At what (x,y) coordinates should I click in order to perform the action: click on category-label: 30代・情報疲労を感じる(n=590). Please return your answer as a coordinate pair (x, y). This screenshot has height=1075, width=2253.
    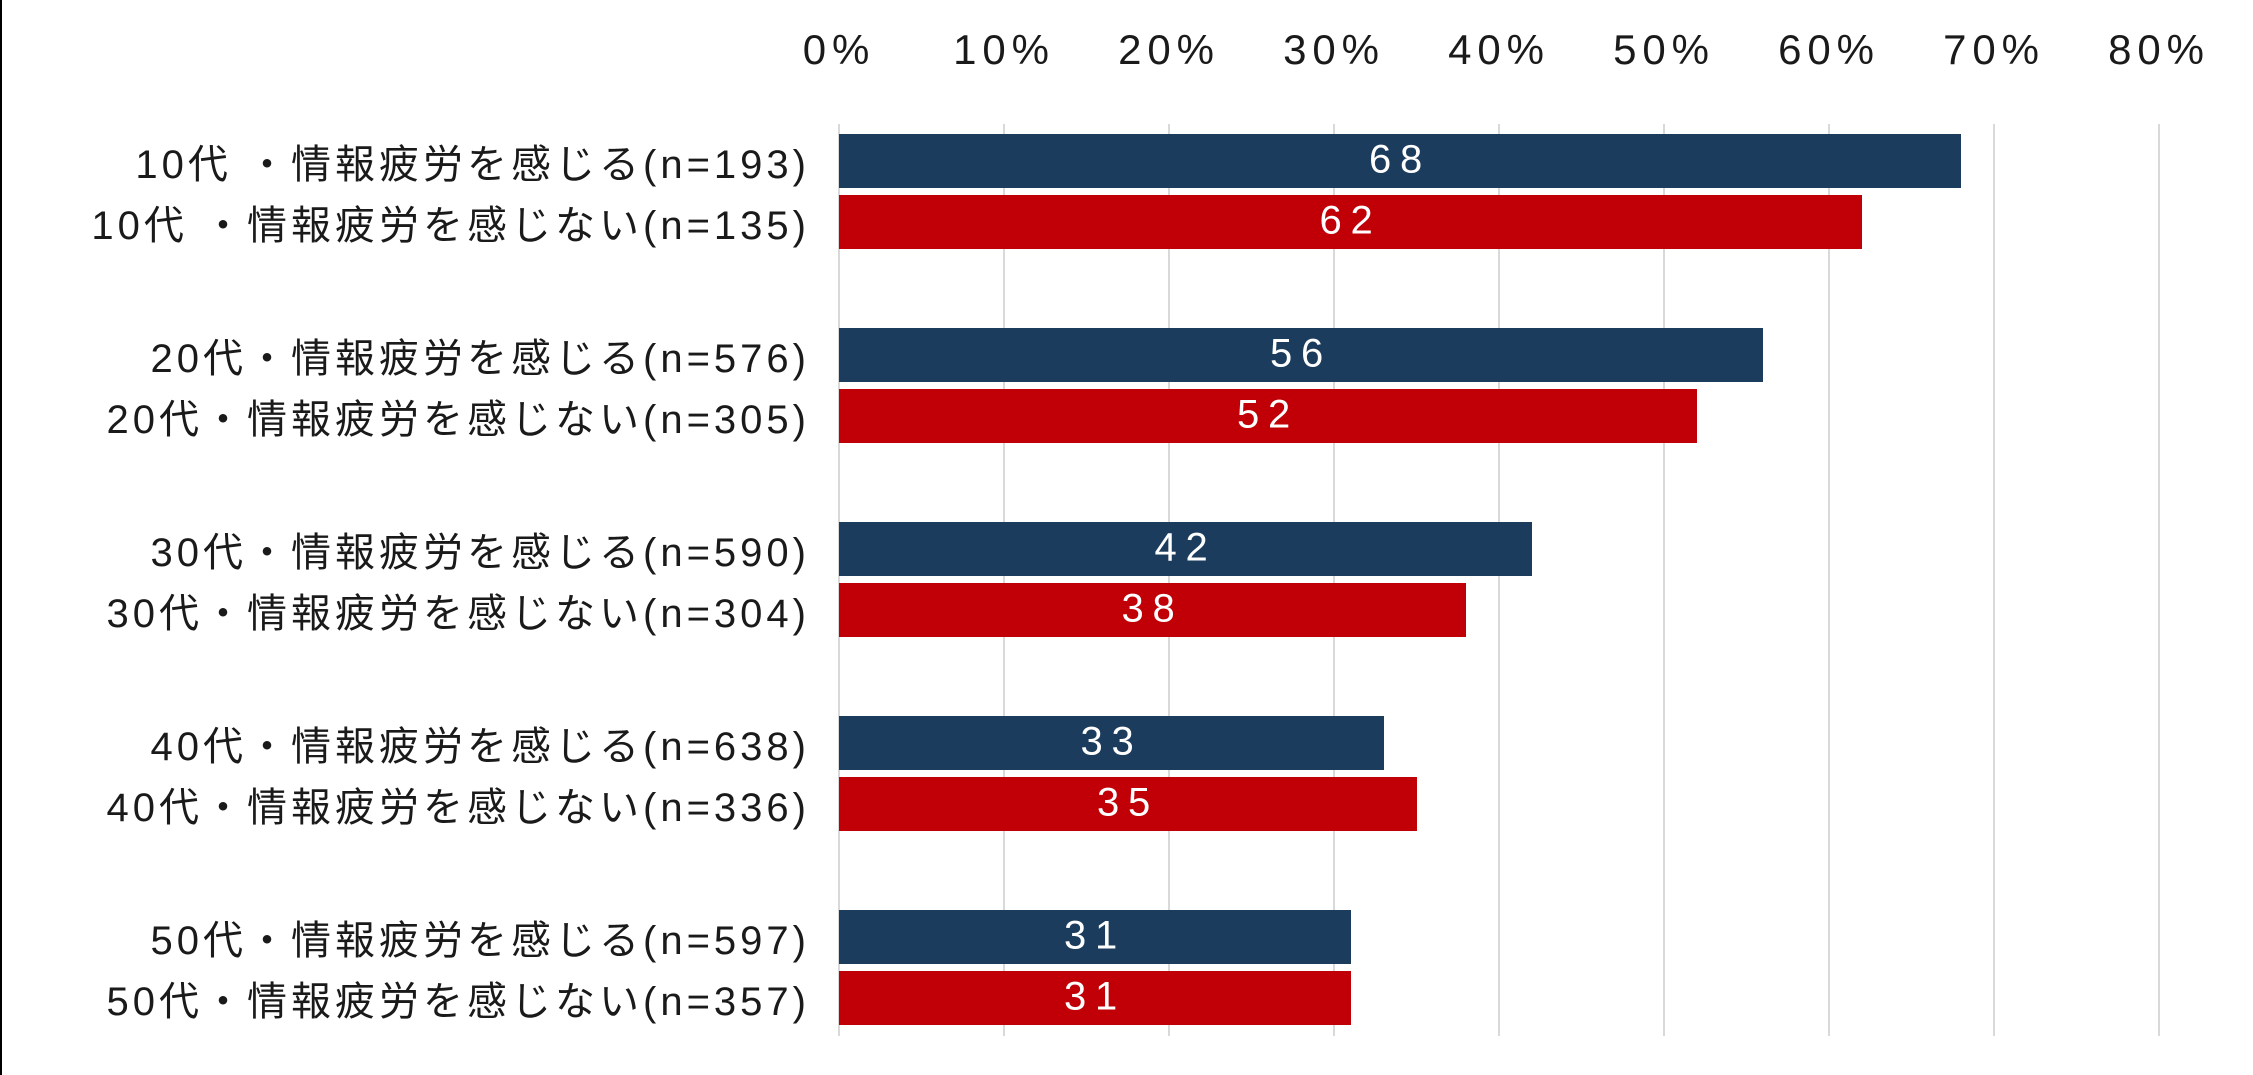
    Looking at the image, I should click on (480, 553).